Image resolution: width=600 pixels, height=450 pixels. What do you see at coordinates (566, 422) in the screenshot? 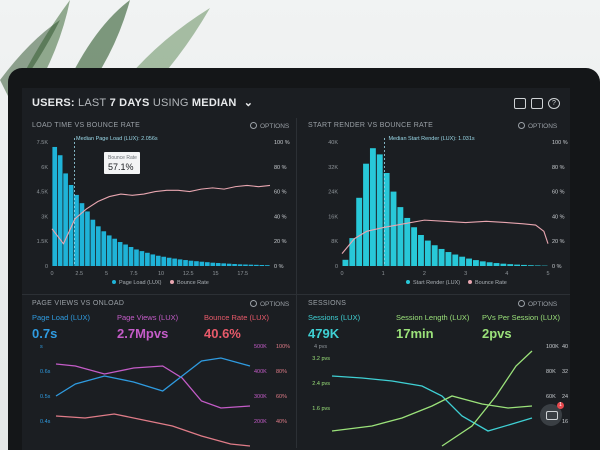
I see `y3-tick-label: 16 min` at bounding box center [566, 422].